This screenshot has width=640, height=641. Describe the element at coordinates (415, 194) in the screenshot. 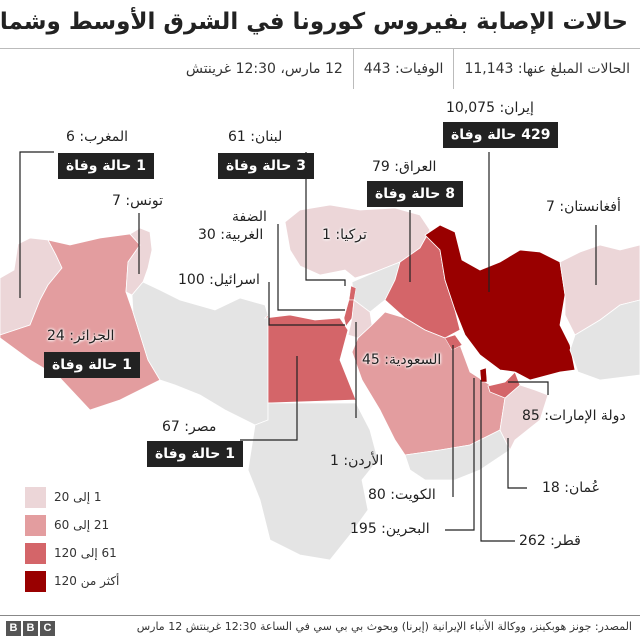

I see `deaths-iraq: 8 حالة وفاة` at that location.